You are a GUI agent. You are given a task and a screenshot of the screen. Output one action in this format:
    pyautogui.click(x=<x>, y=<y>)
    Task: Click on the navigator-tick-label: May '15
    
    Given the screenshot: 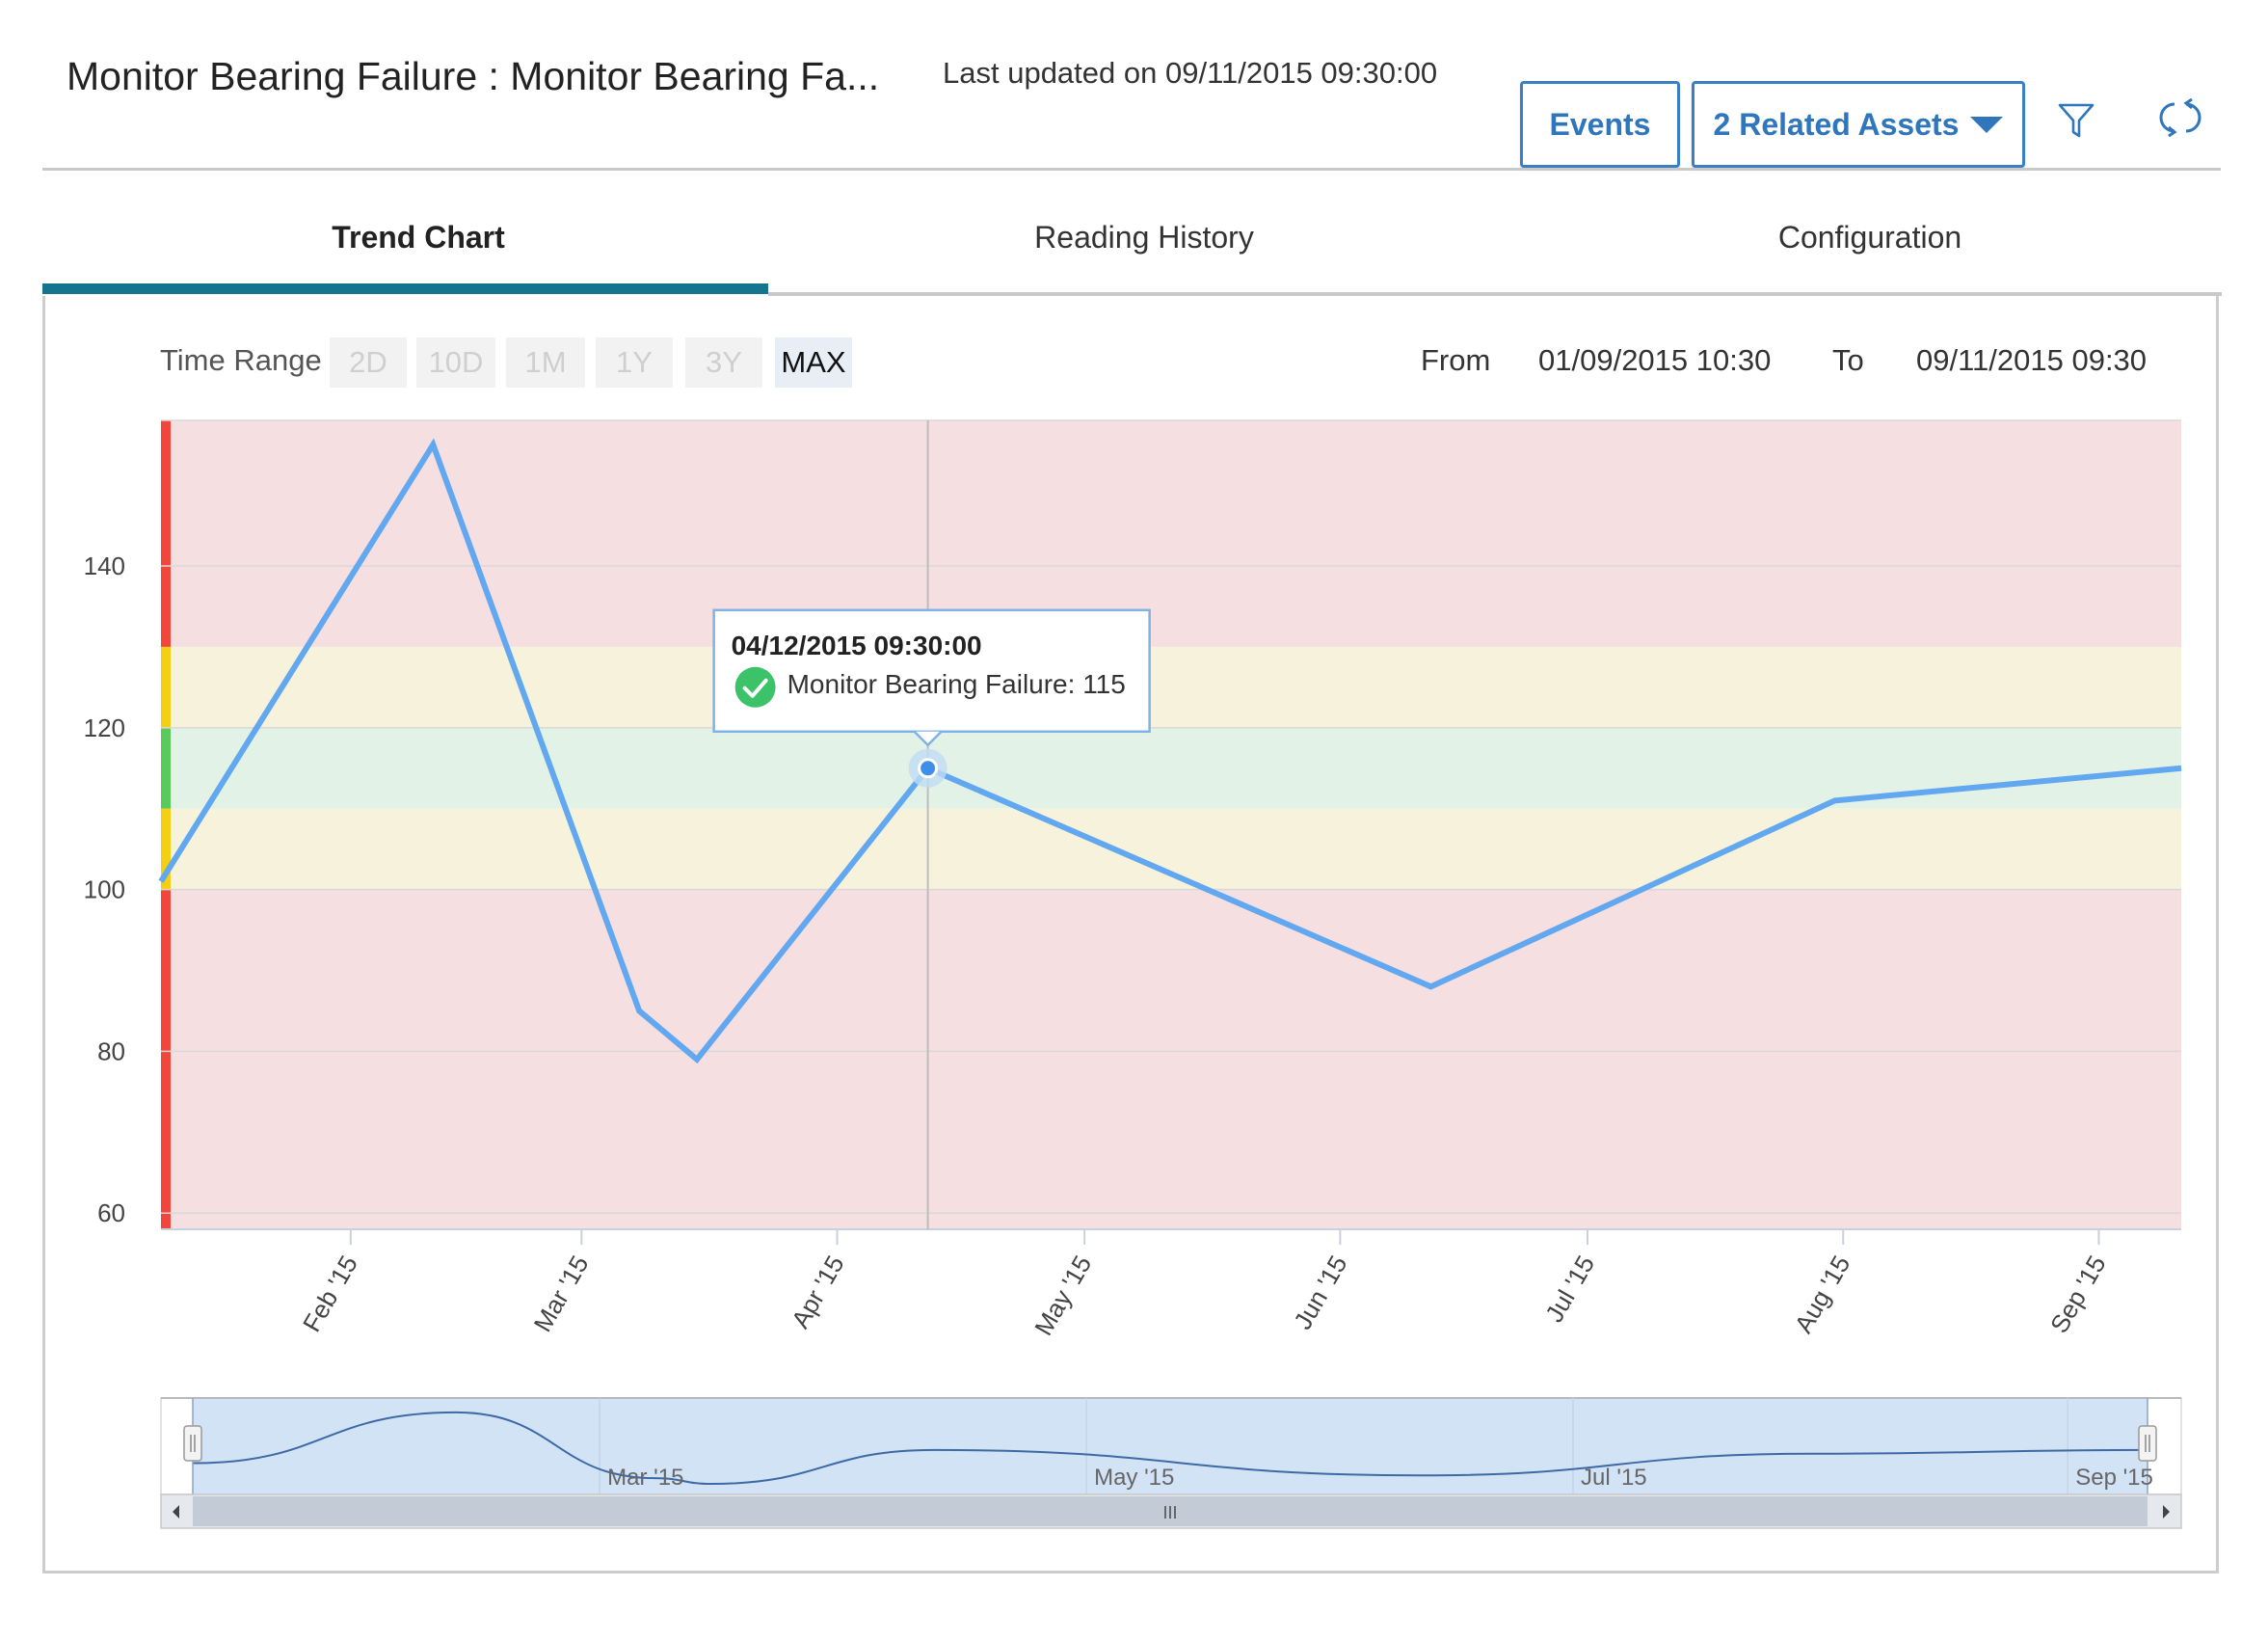 What is the action you would take?
    pyautogui.click(x=1134, y=1478)
    